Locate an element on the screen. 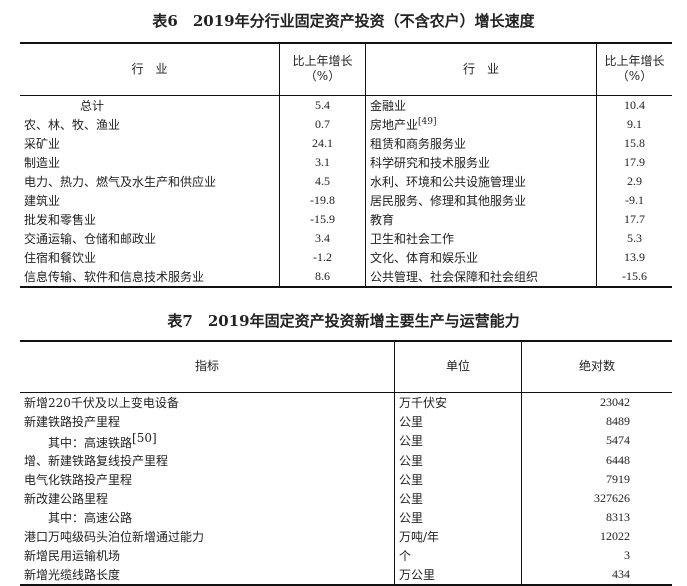 The width and height of the screenshot is (687, 586). growth-value: 0.7 is located at coordinates (322, 124).